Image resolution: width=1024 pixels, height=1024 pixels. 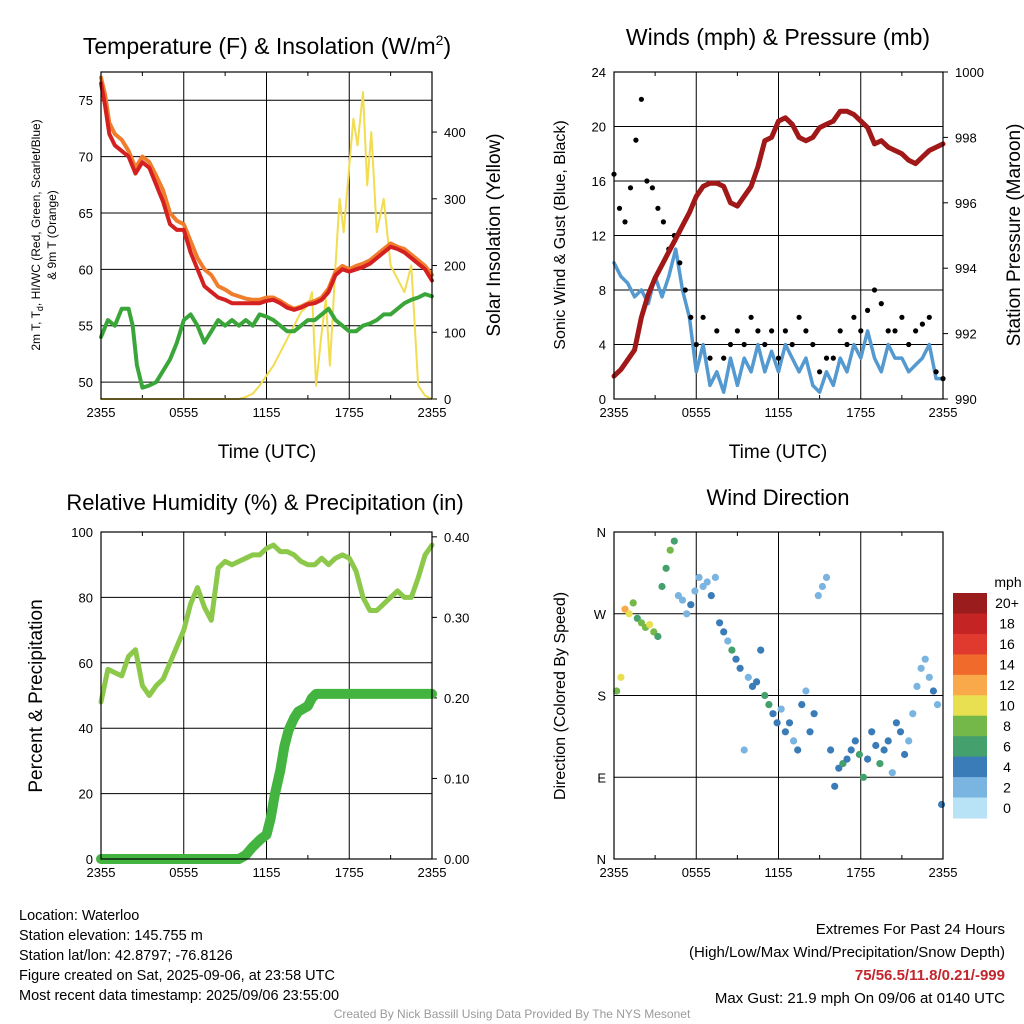 I want to click on temperature-ytick-label: 65, so click(x=86, y=213).